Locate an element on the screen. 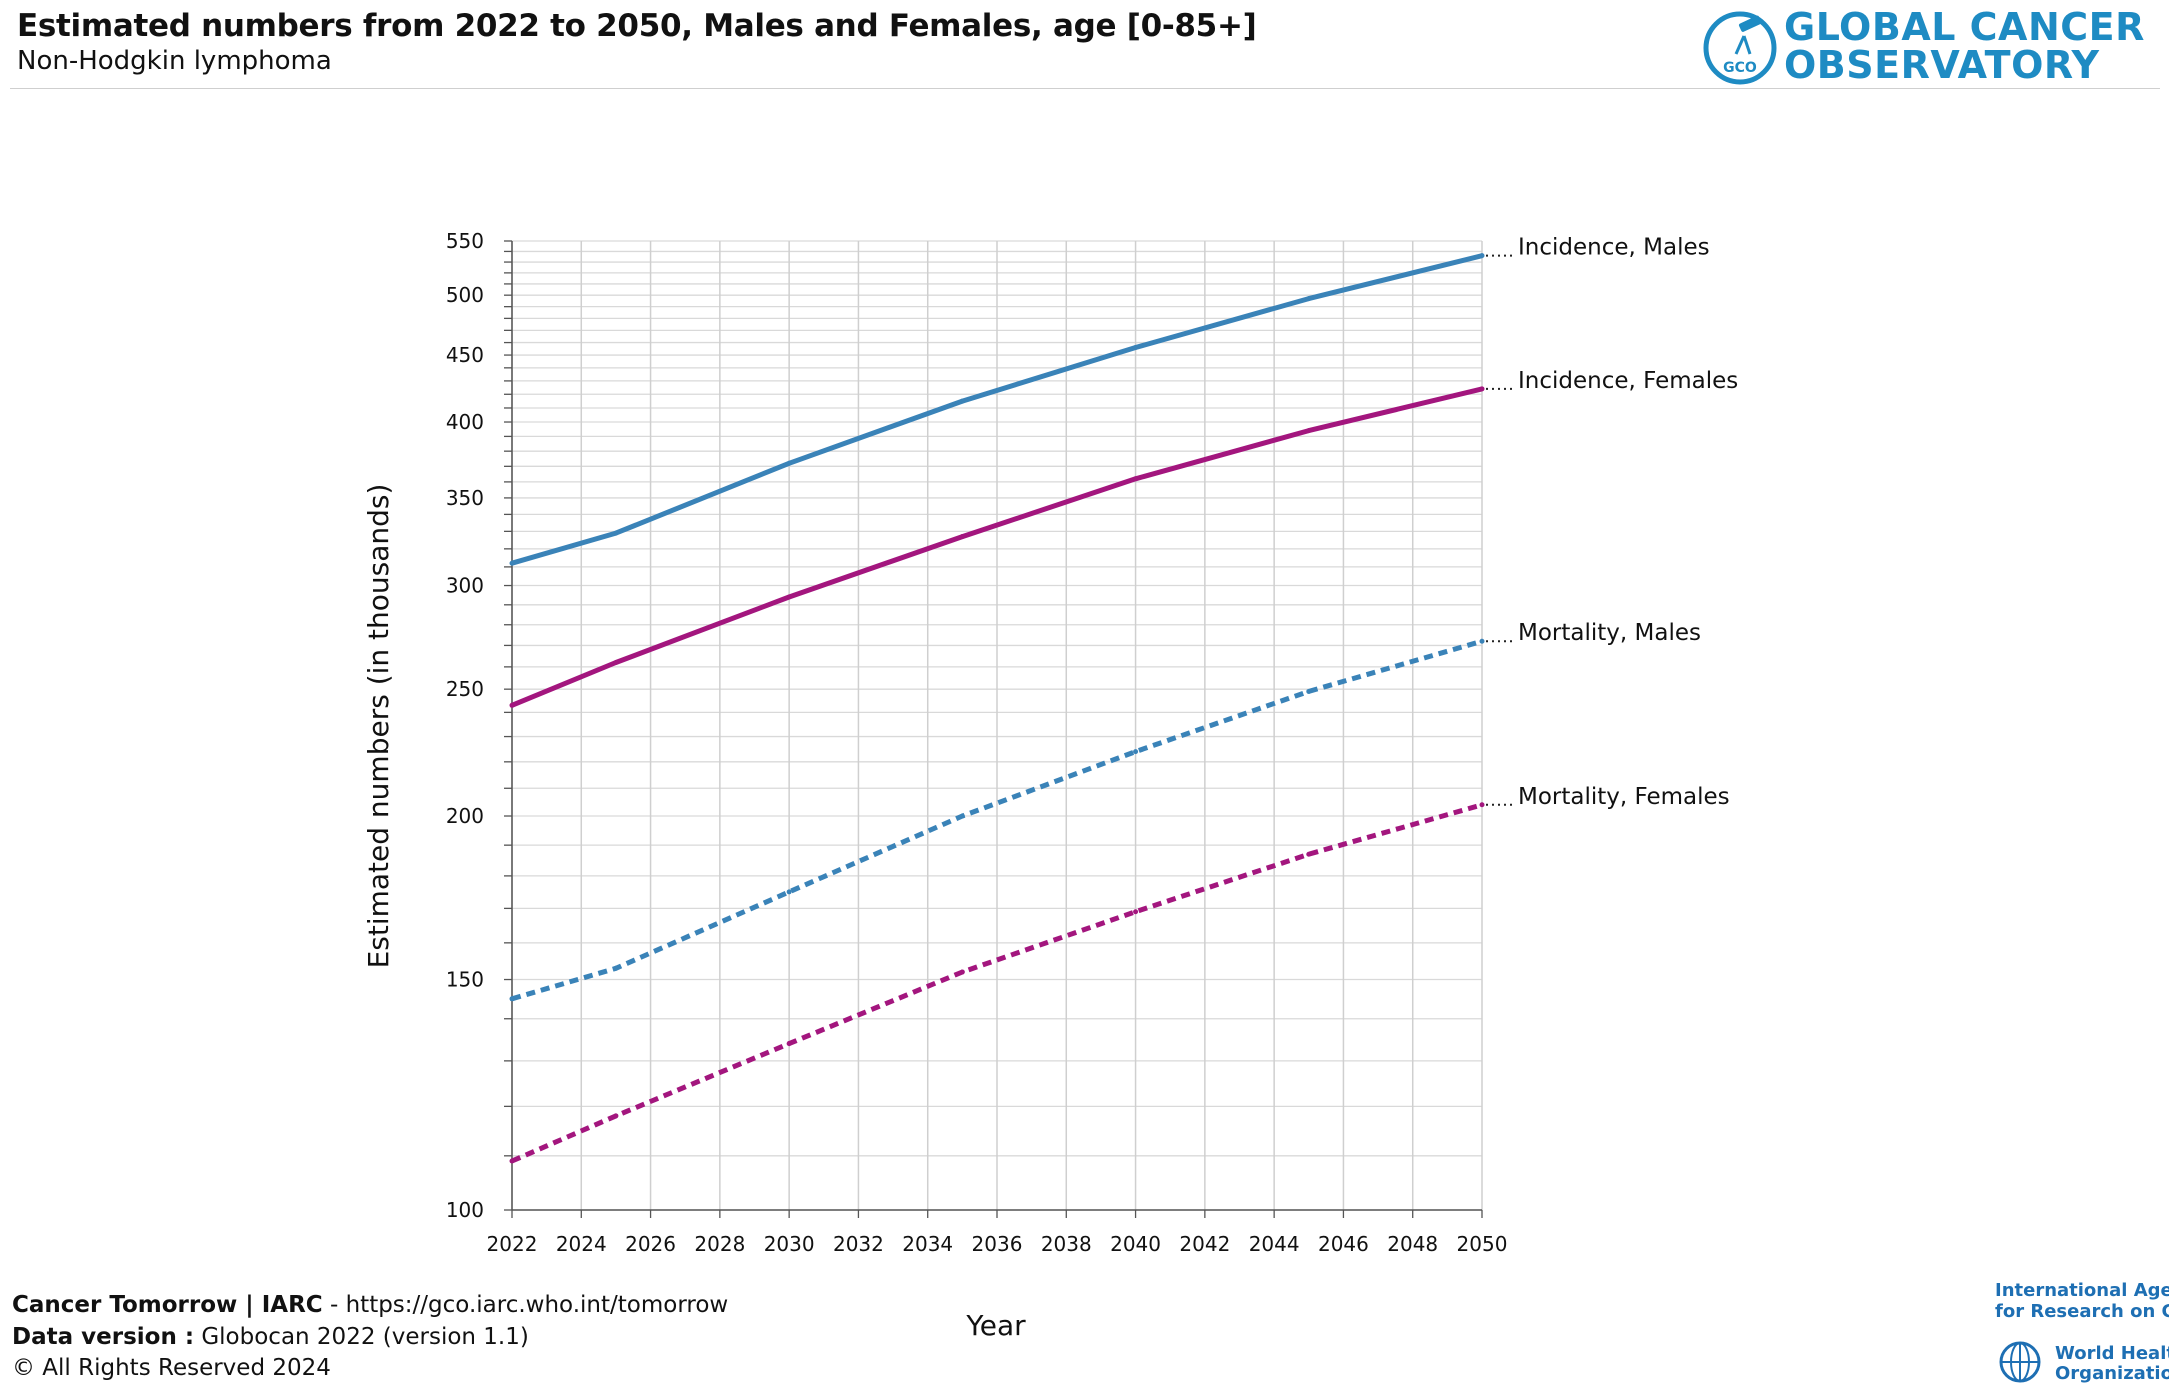 This screenshot has width=2169, height=1387. x-tick-label: 2046 is located at coordinates (1343, 1244).